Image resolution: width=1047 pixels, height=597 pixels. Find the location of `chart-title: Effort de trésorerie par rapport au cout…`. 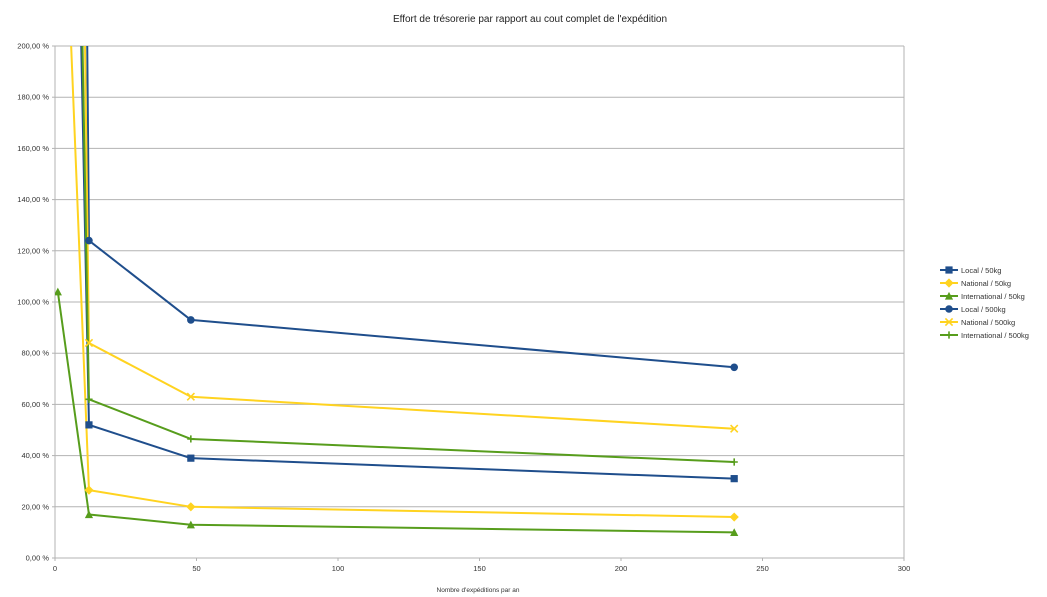

chart-title: Effort de trésorerie par rapport au cout… is located at coordinates (530, 19).